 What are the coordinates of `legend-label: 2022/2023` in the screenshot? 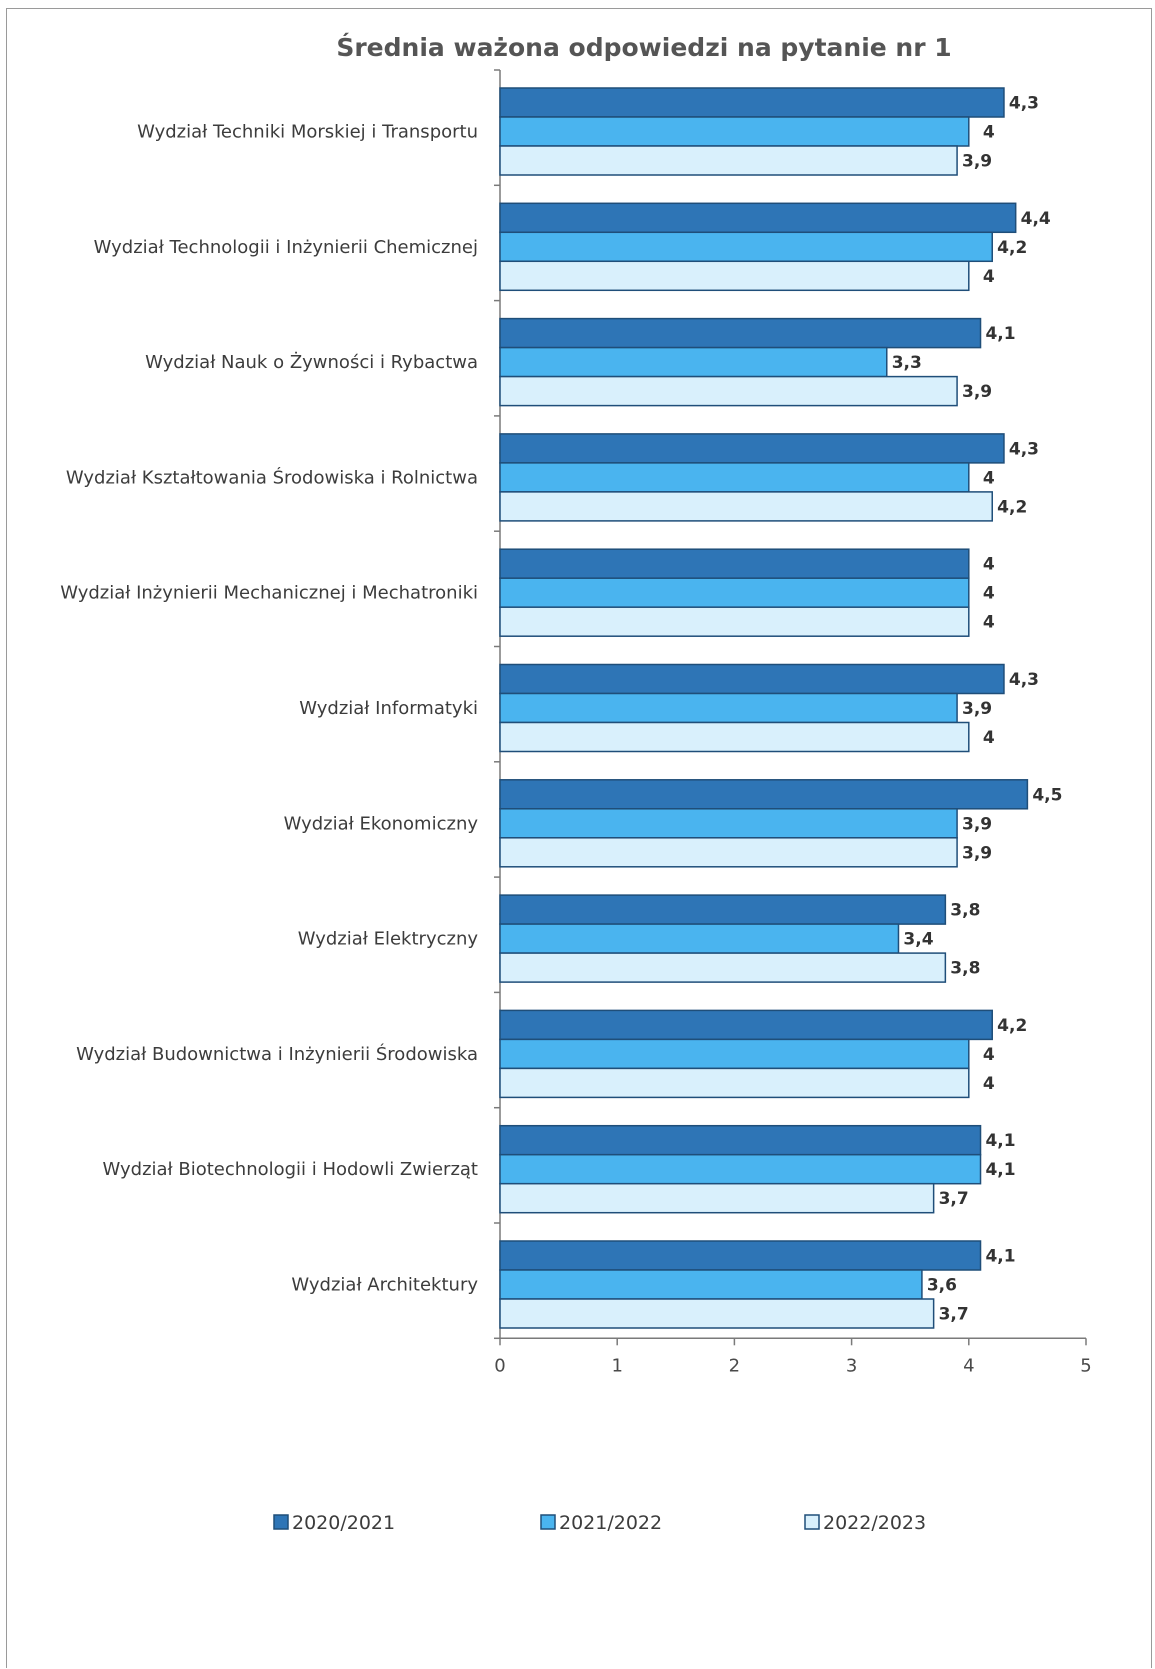 It's located at (874, 1523).